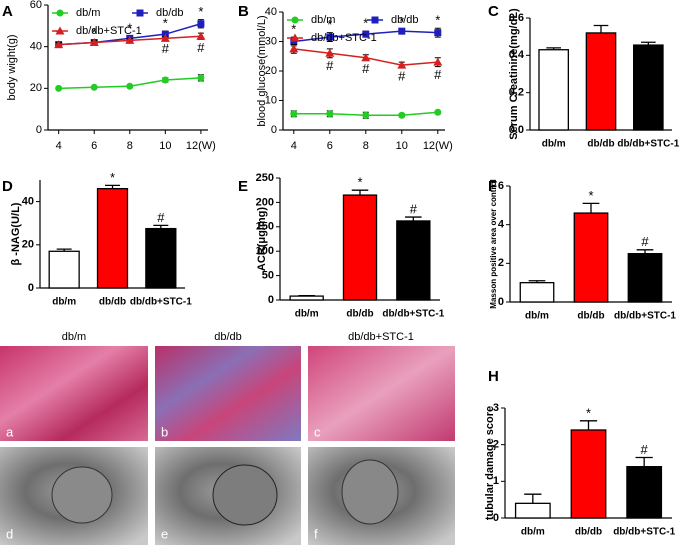  Describe the element at coordinates (317, 431) in the screenshot. I see `image-label: c` at that location.